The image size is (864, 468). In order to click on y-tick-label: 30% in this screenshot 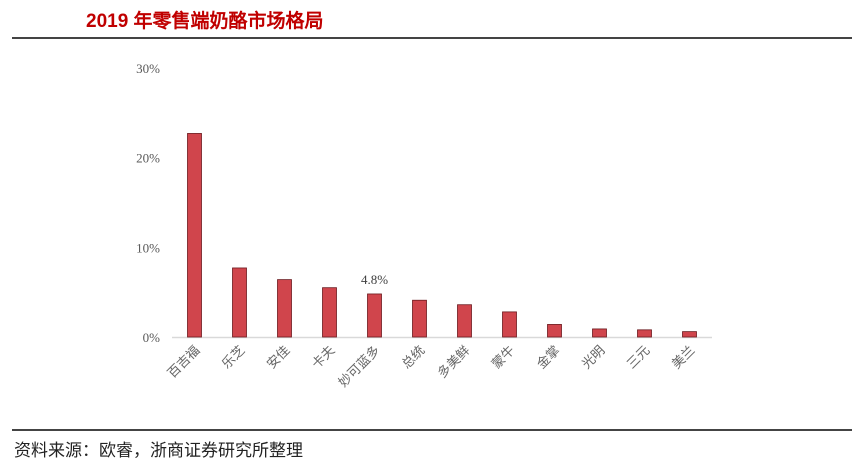, I will do `click(148, 68)`.